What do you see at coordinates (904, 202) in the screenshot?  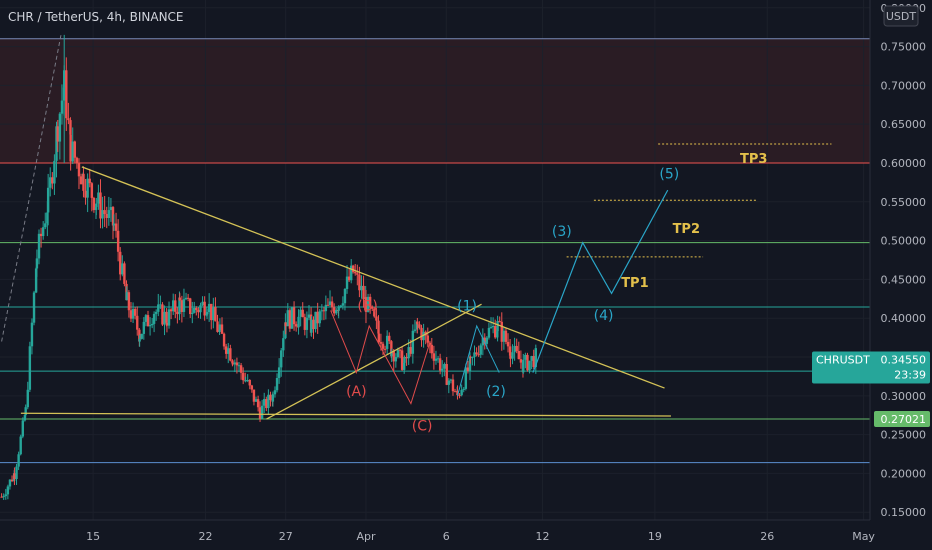 I see `y-tick-label: 0.55000` at bounding box center [904, 202].